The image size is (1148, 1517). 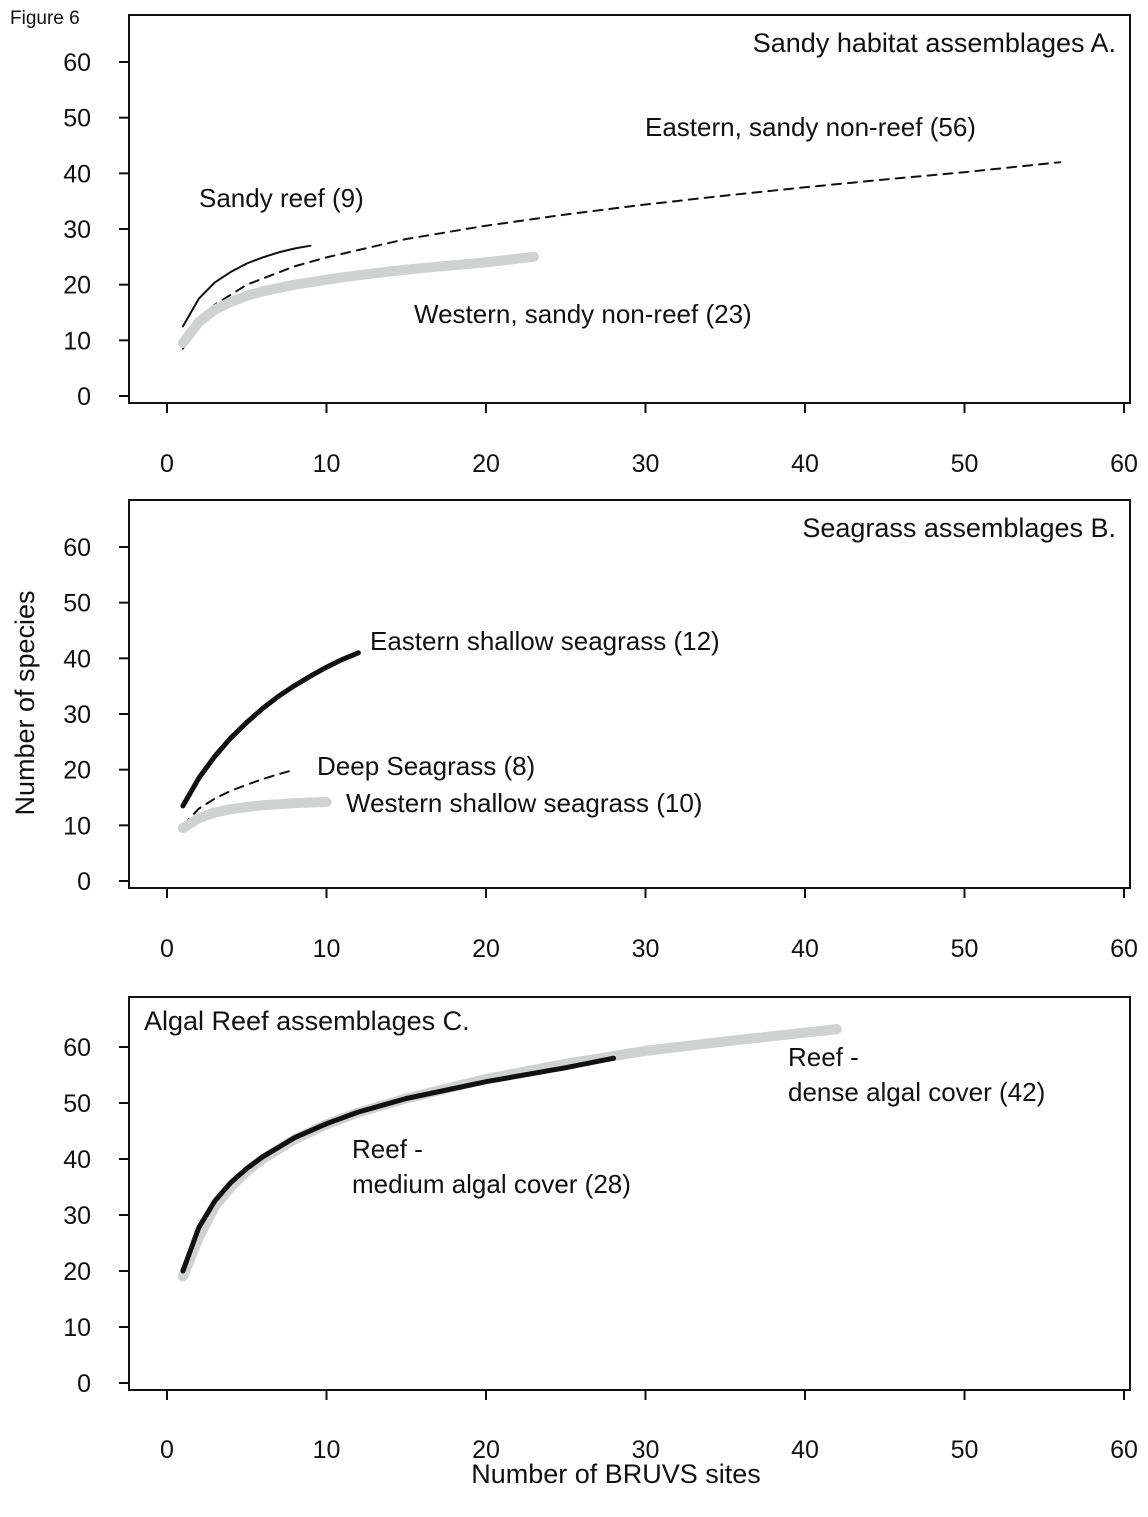 What do you see at coordinates (934, 43) in the screenshot?
I see `panel-a-title: Sandy habitat assemblages A.` at bounding box center [934, 43].